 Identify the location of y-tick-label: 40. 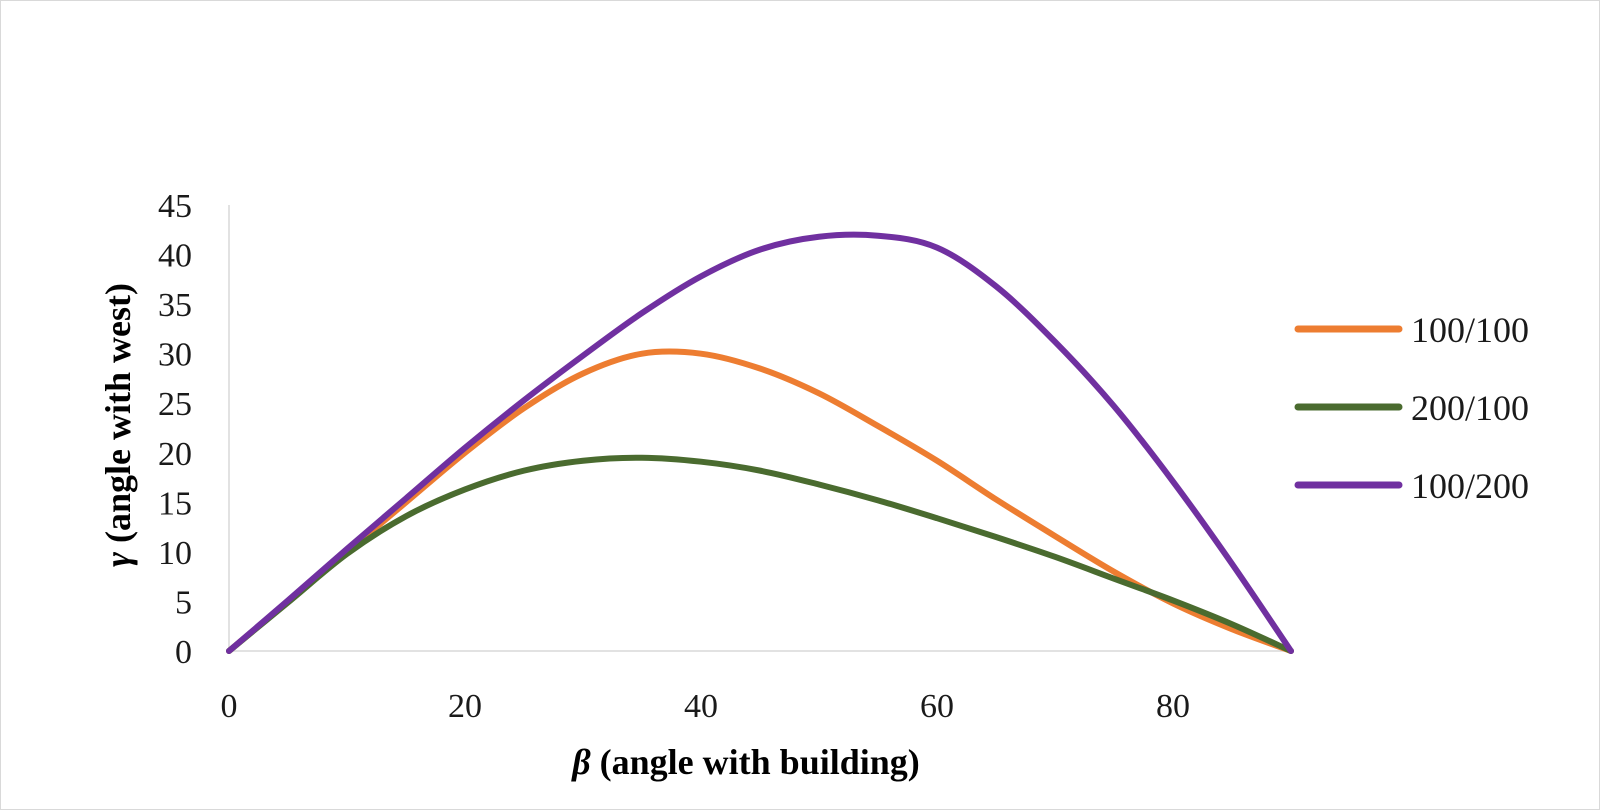
(175, 256).